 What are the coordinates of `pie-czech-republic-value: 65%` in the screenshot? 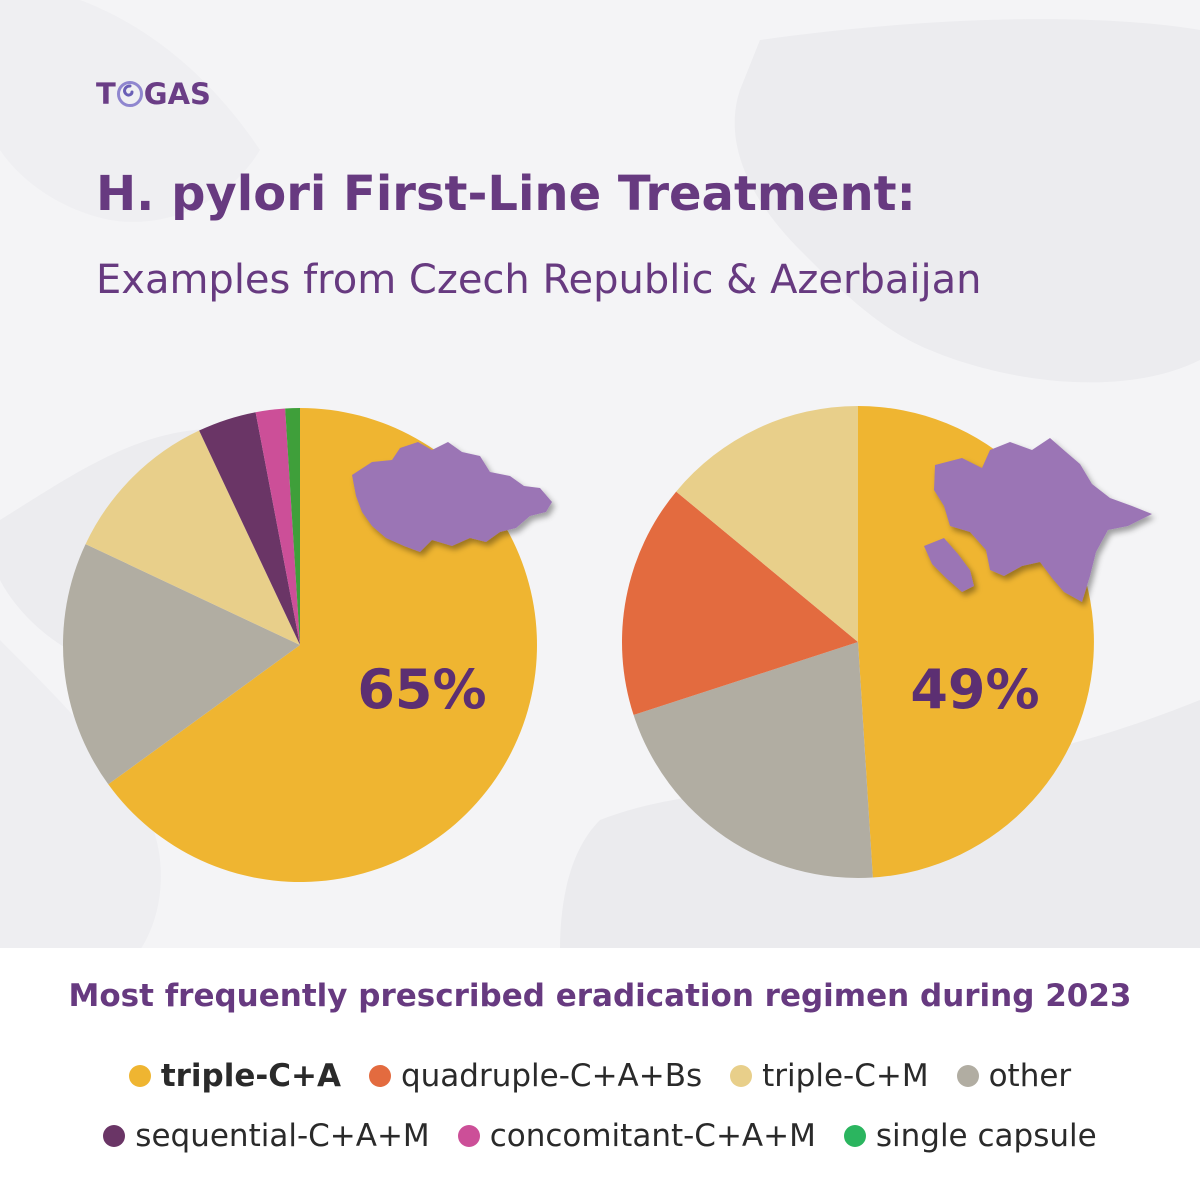 It's located at (421, 689).